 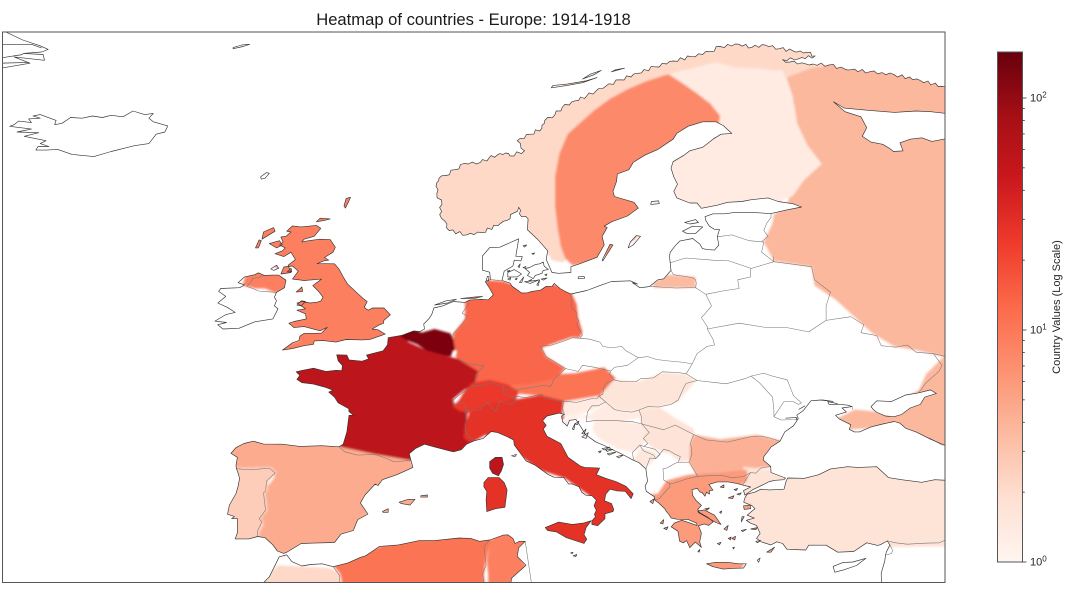 I want to click on svg-text:Heatmap of countries - Europe:: Heatmap of countries - Europe: 1914-1918, so click(x=473, y=19).